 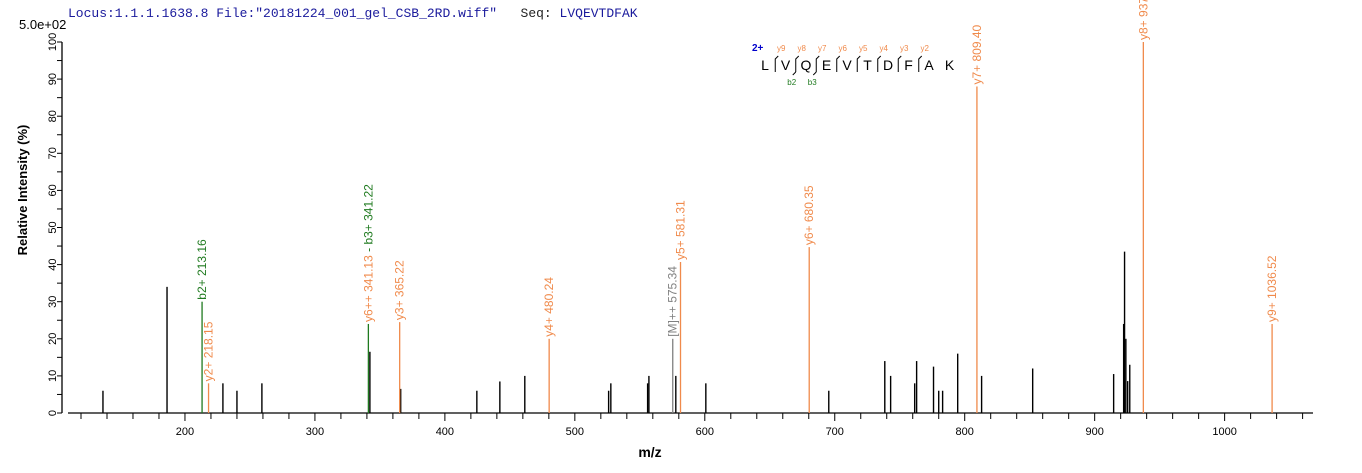 What do you see at coordinates (575, 432) in the screenshot?
I see `x-tick-label: 500` at bounding box center [575, 432].